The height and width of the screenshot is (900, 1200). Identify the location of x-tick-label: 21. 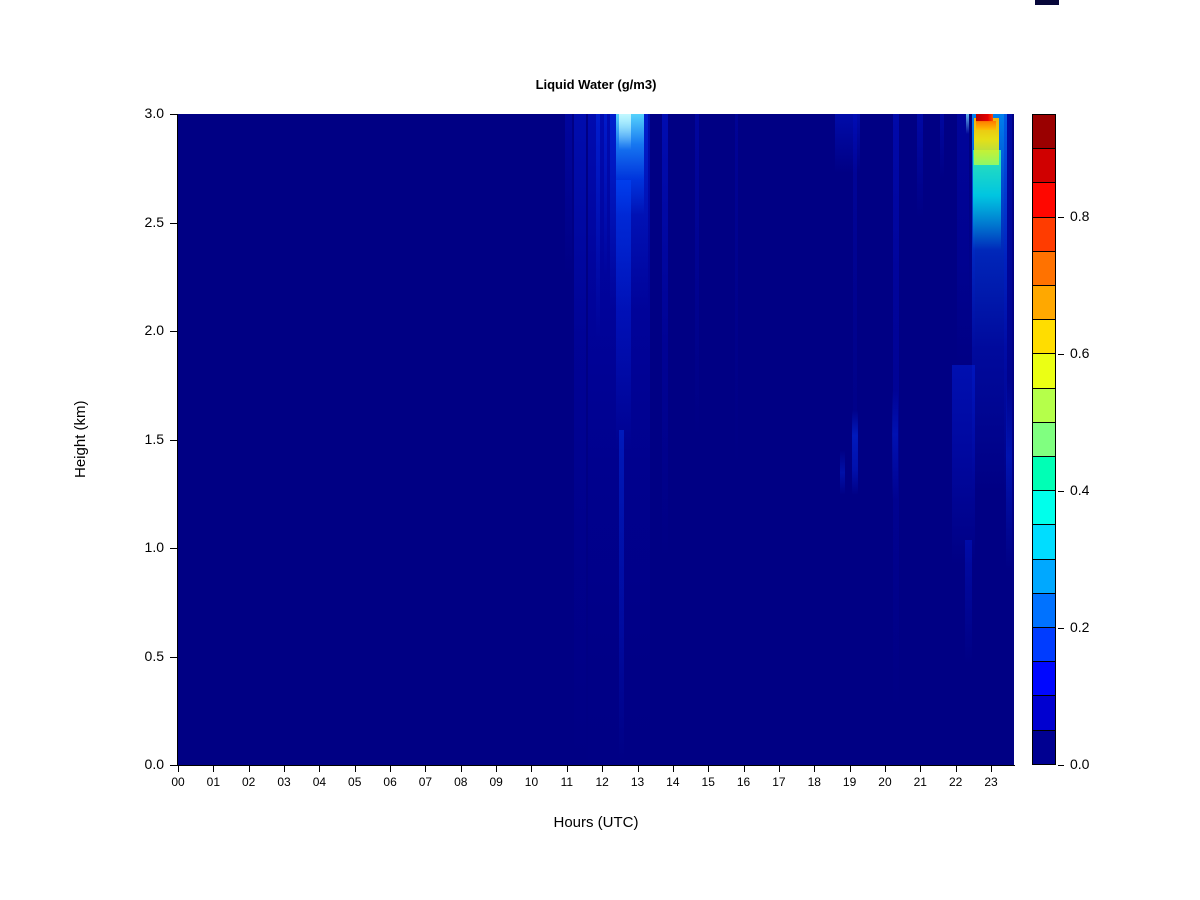
(920, 782).